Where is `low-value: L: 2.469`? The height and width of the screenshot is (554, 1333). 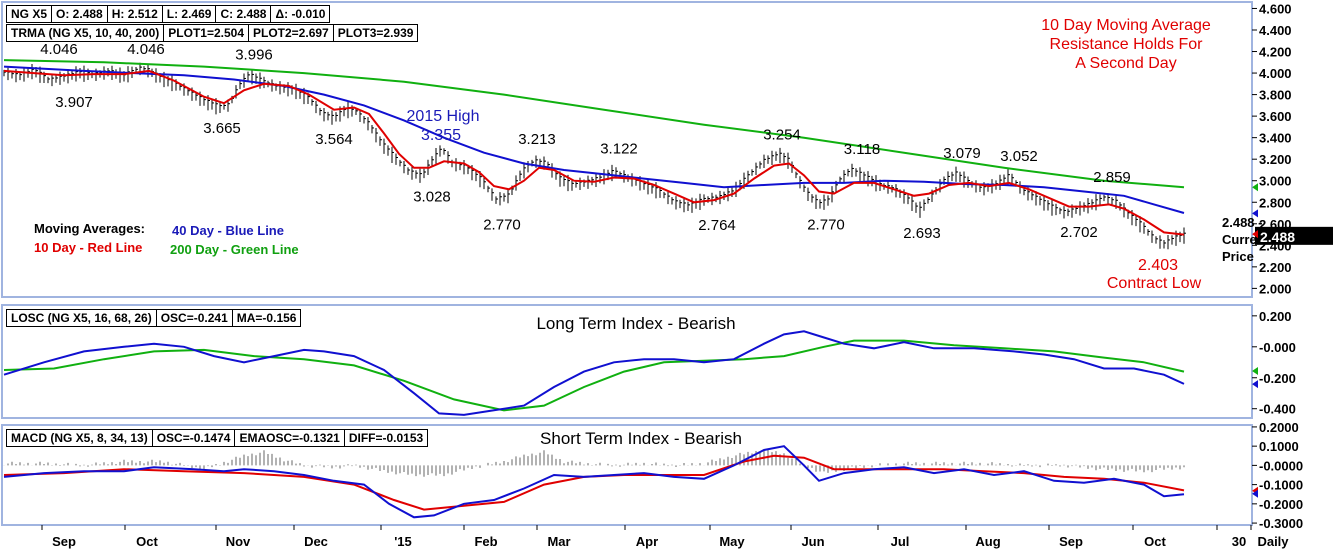 low-value: L: 2.469 is located at coordinates (189, 14).